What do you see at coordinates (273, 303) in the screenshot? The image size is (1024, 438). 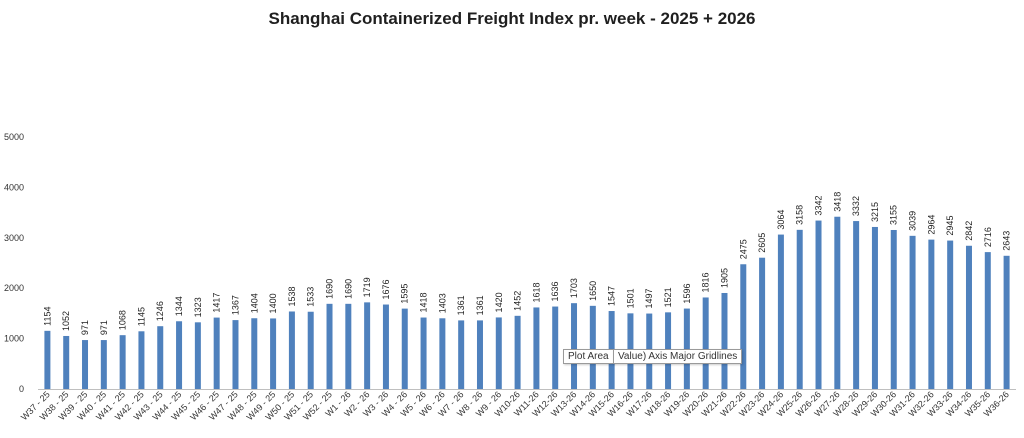 I see `data-label: 1400` at bounding box center [273, 303].